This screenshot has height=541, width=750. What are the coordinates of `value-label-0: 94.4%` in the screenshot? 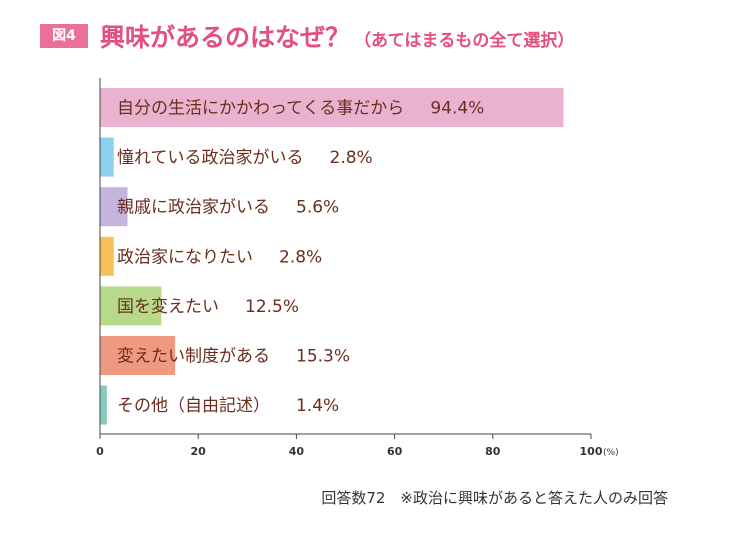 It's located at (457, 109).